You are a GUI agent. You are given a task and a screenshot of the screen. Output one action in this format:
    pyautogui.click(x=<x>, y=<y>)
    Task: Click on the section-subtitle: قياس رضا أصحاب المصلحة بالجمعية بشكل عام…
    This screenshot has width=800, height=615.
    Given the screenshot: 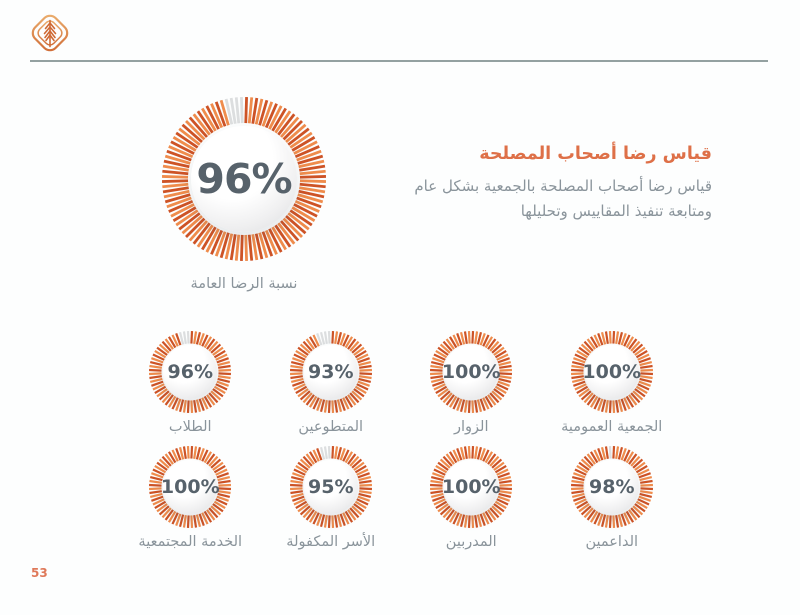 What is the action you would take?
    pyautogui.click(x=563, y=198)
    